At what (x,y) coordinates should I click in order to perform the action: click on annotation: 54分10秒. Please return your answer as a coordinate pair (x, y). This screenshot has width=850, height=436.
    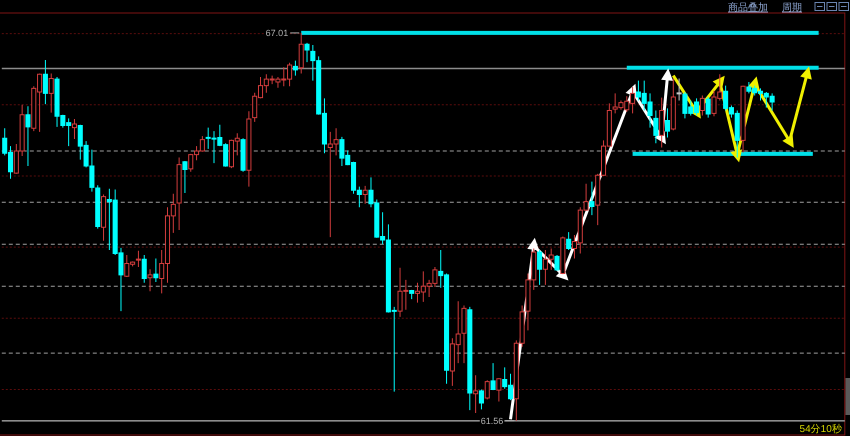
    Looking at the image, I should click on (821, 429).